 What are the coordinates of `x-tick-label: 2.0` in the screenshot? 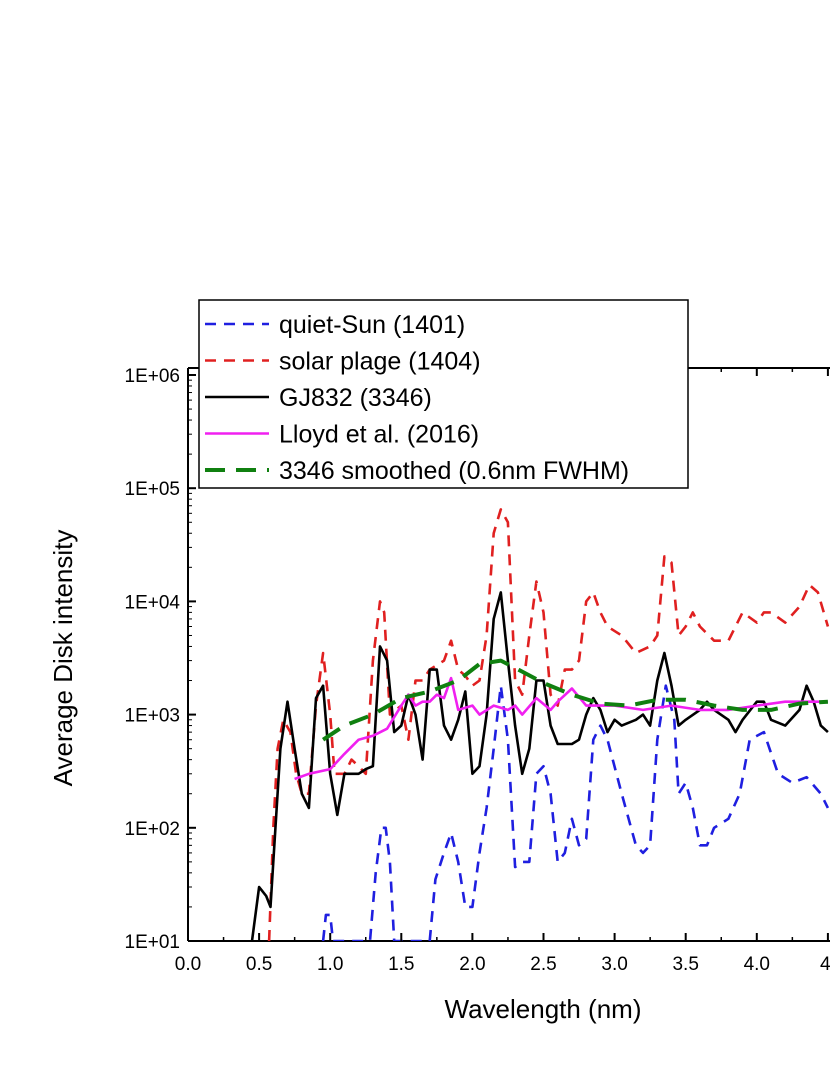 It's located at (472, 964).